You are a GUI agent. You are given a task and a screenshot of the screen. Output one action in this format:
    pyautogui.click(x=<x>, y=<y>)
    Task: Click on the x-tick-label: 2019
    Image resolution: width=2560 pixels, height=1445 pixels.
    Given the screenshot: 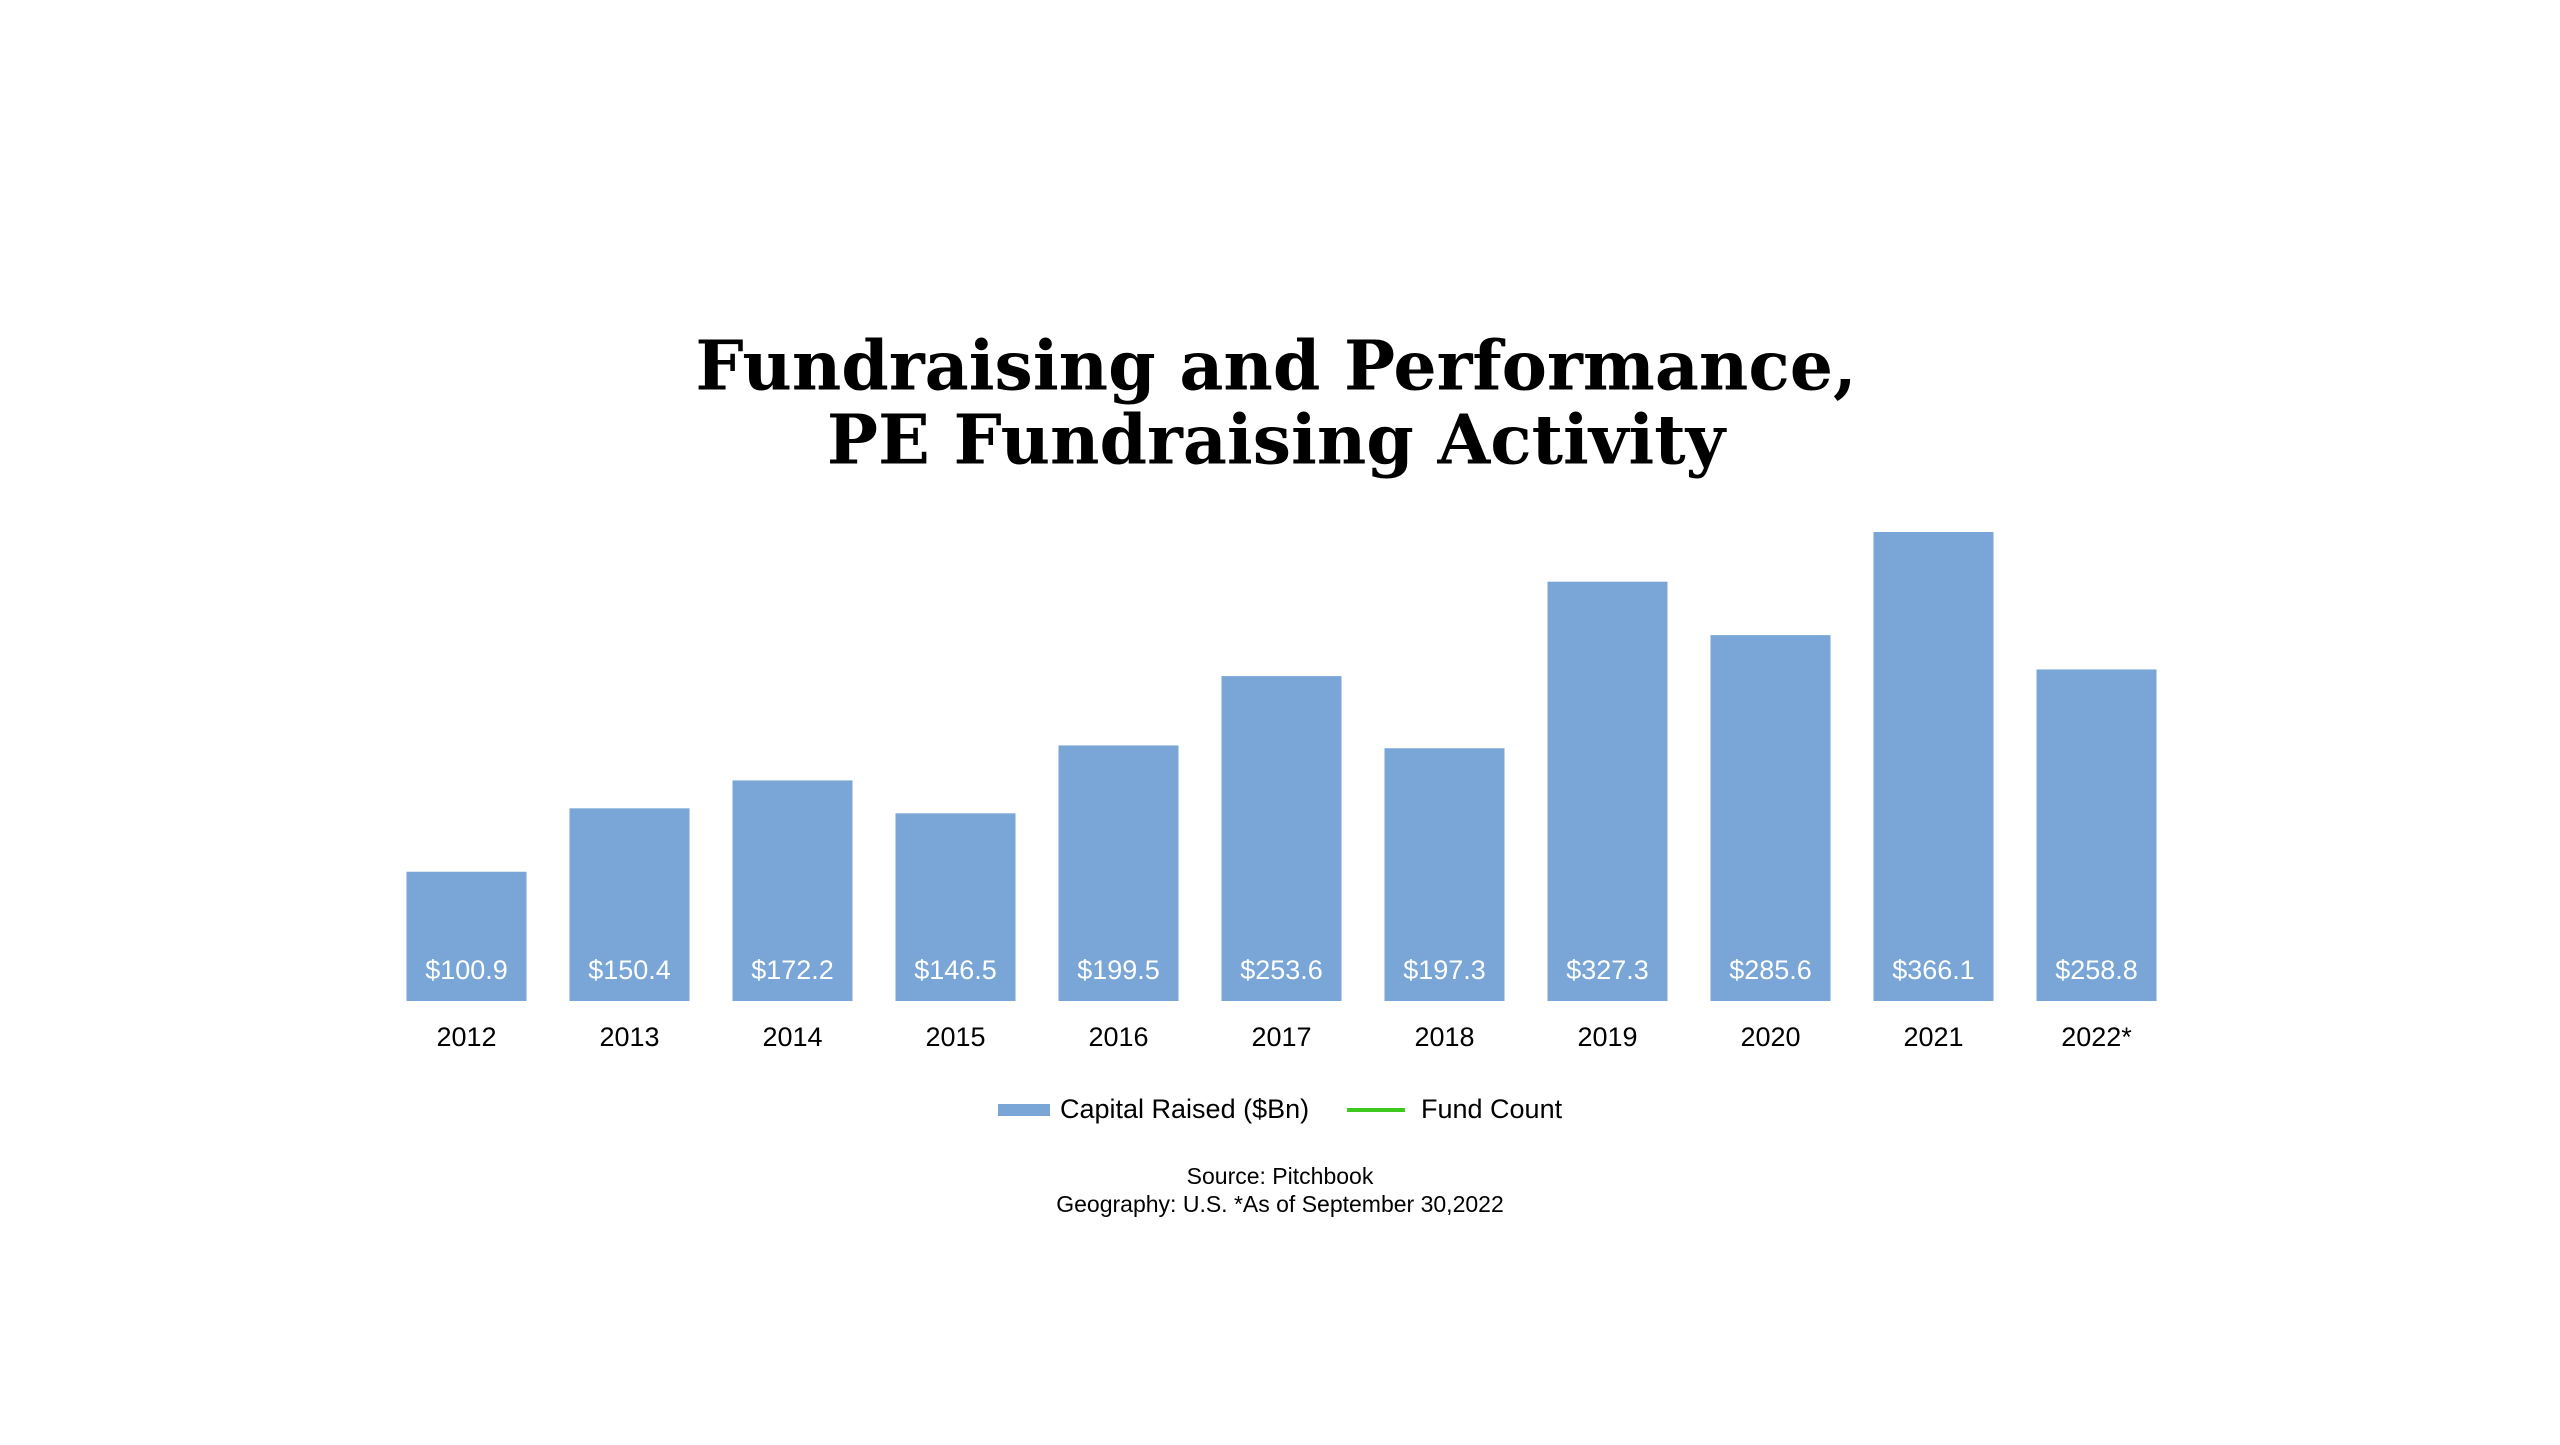 What is the action you would take?
    pyautogui.click(x=1607, y=1037)
    